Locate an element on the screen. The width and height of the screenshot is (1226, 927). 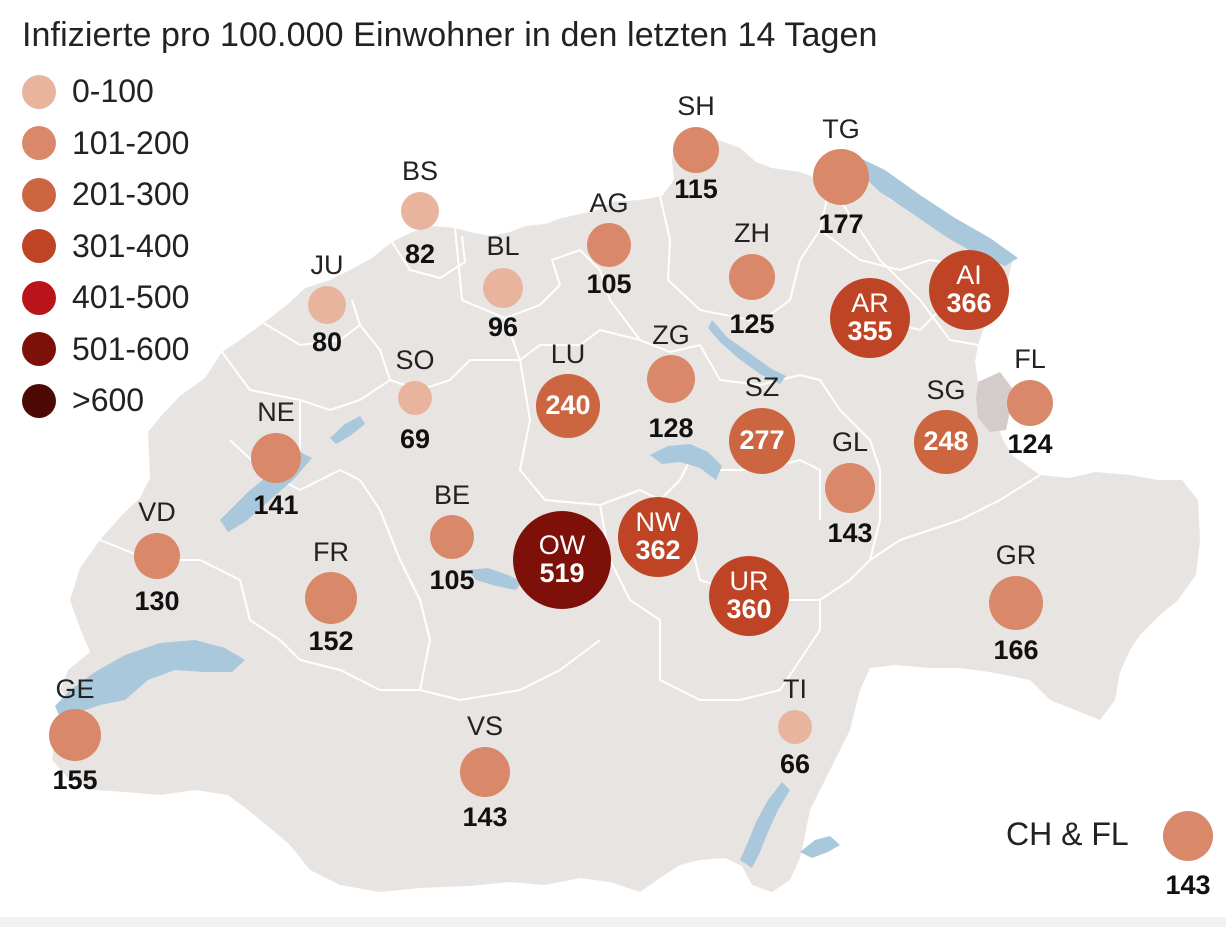
legend-label: 201-300 is located at coordinates (131, 194).